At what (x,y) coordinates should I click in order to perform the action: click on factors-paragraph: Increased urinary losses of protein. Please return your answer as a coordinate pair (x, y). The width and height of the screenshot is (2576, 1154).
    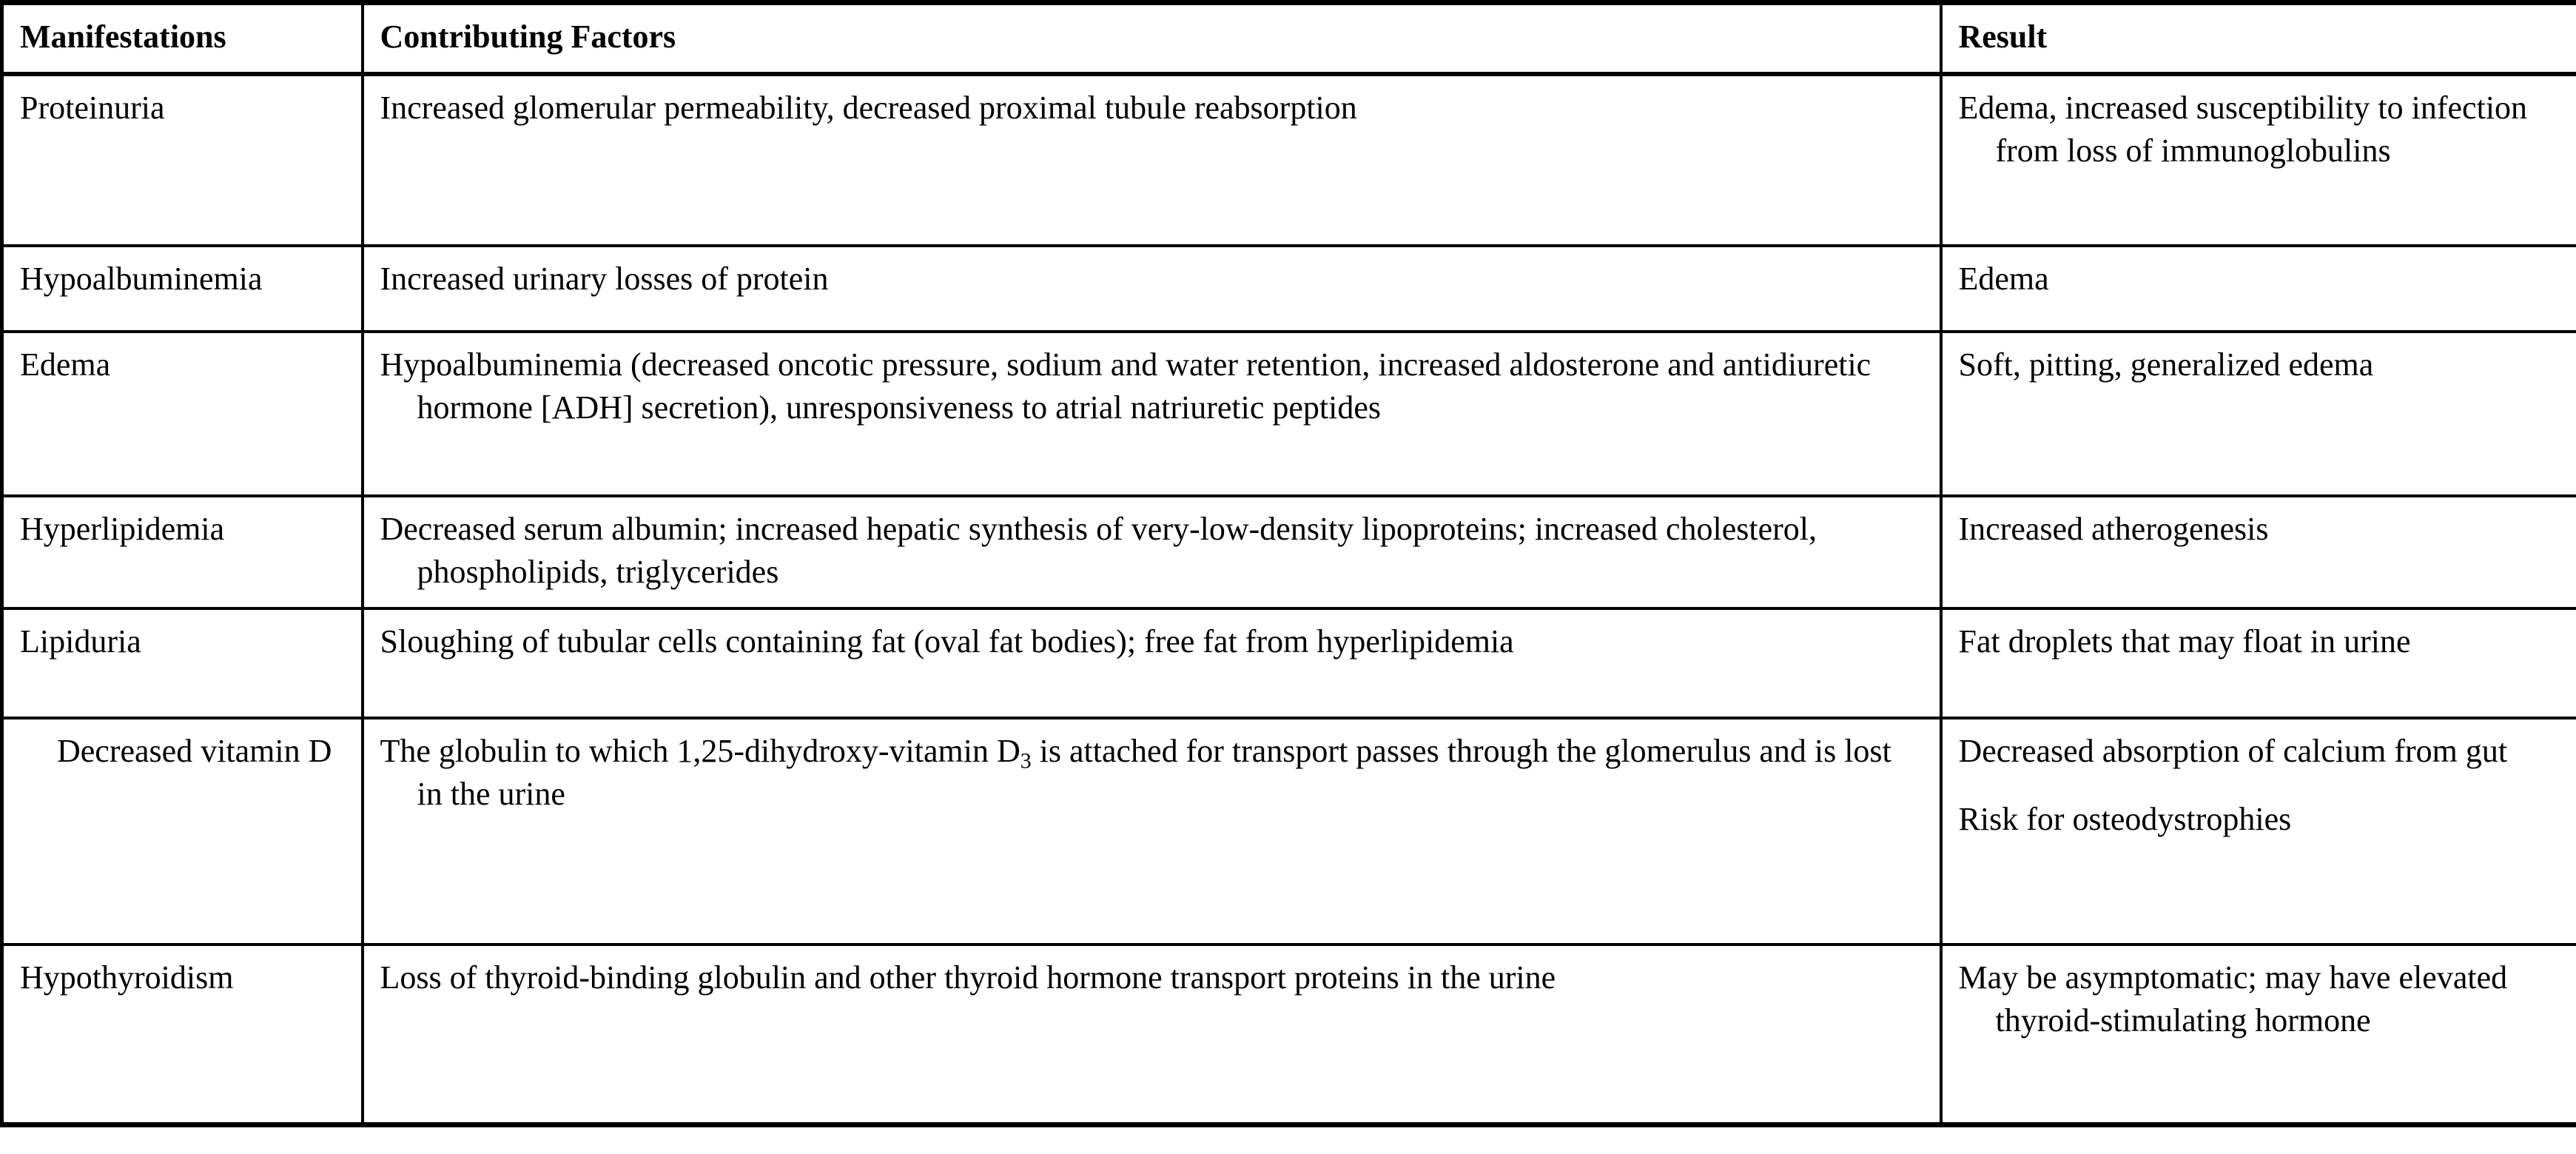
    Looking at the image, I should click on (604, 279).